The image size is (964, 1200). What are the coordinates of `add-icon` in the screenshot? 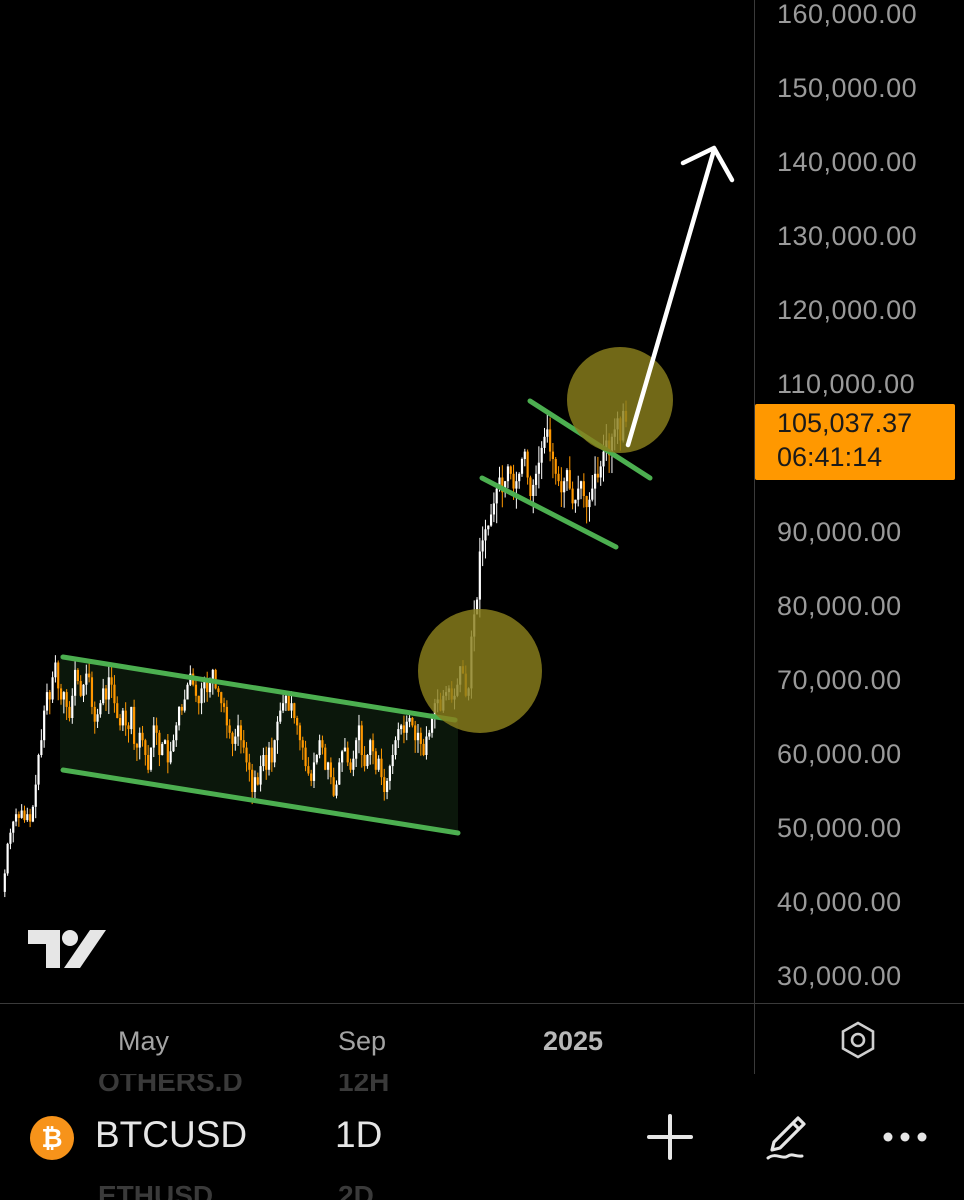 It's located at (670, 1137).